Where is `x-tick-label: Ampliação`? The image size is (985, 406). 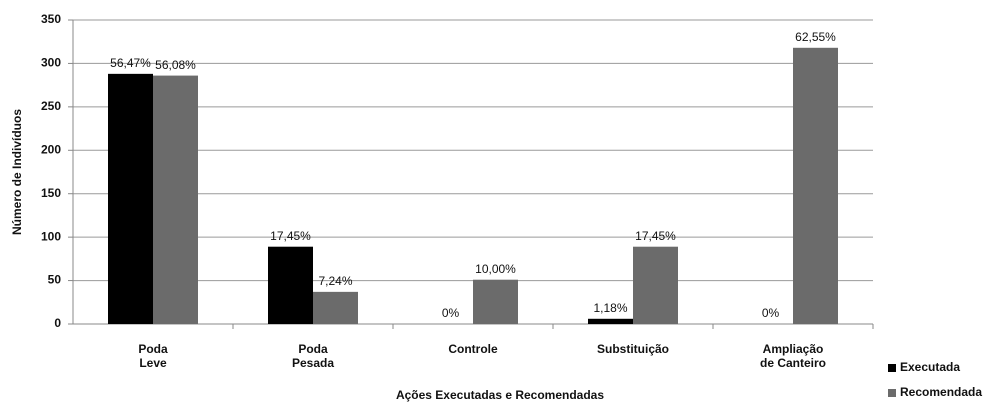 x-tick-label: Ampliação is located at coordinates (793, 349).